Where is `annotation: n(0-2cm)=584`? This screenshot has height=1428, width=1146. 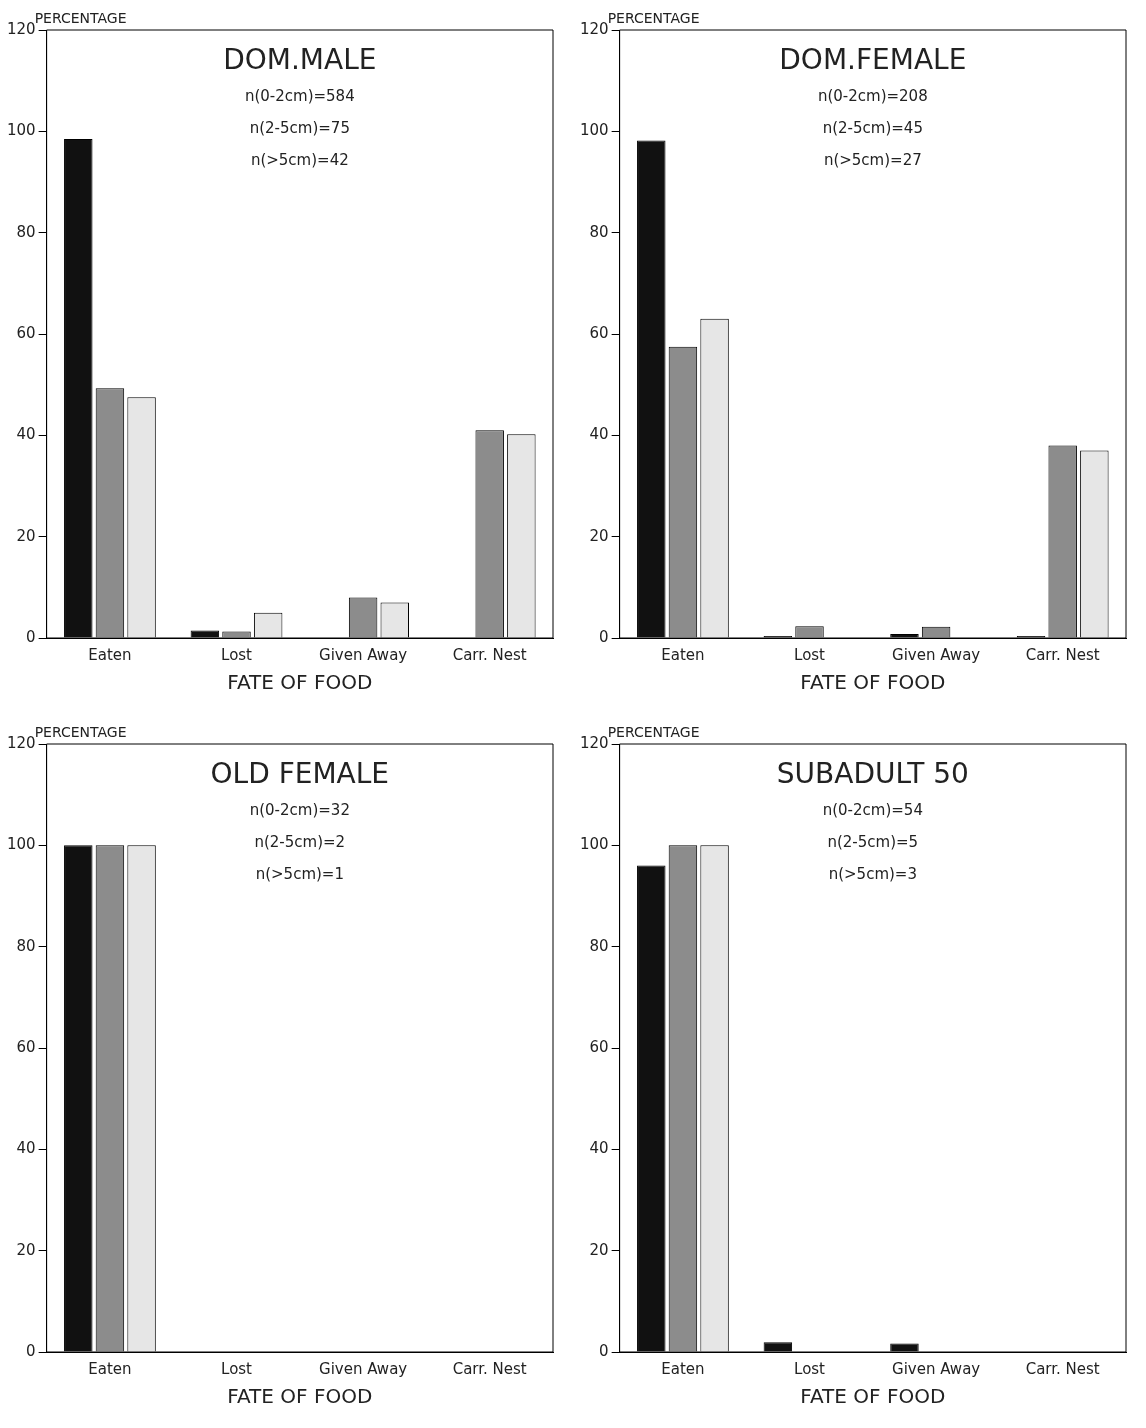
annotation: n(0-2cm)=584 is located at coordinates (299, 96).